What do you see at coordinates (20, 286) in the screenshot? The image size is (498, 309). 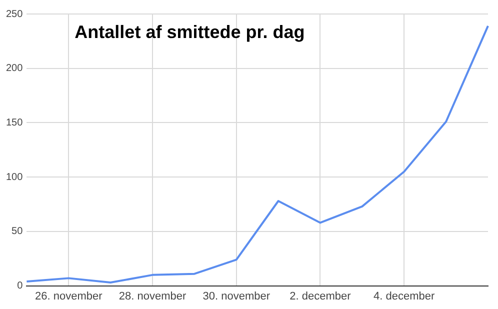 I see `y-tick-label: 0` at bounding box center [20, 286].